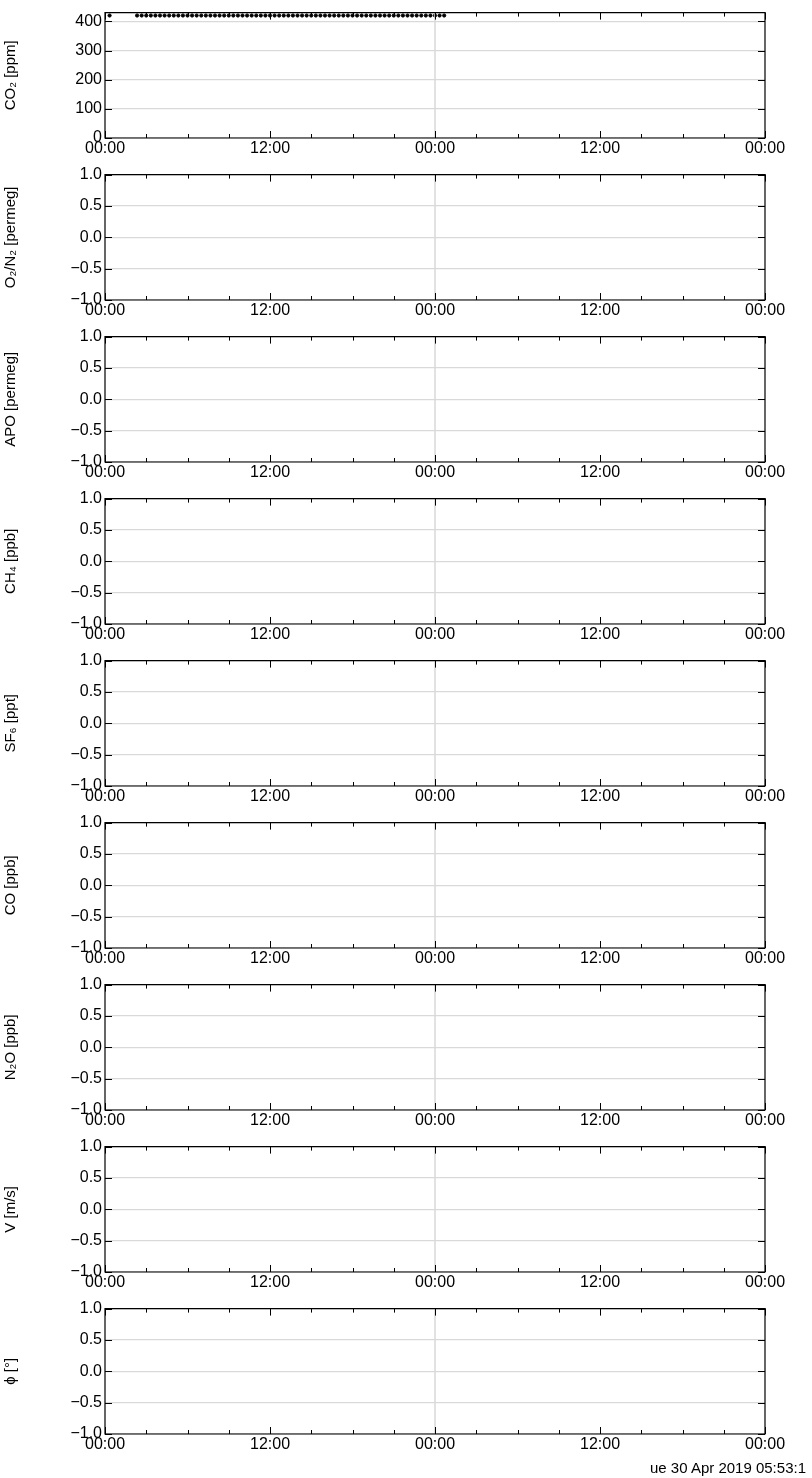 Image resolution: width=812 pixels, height=1478 pixels. I want to click on y-axis-title: CO₂ [ppm], so click(10, 75).